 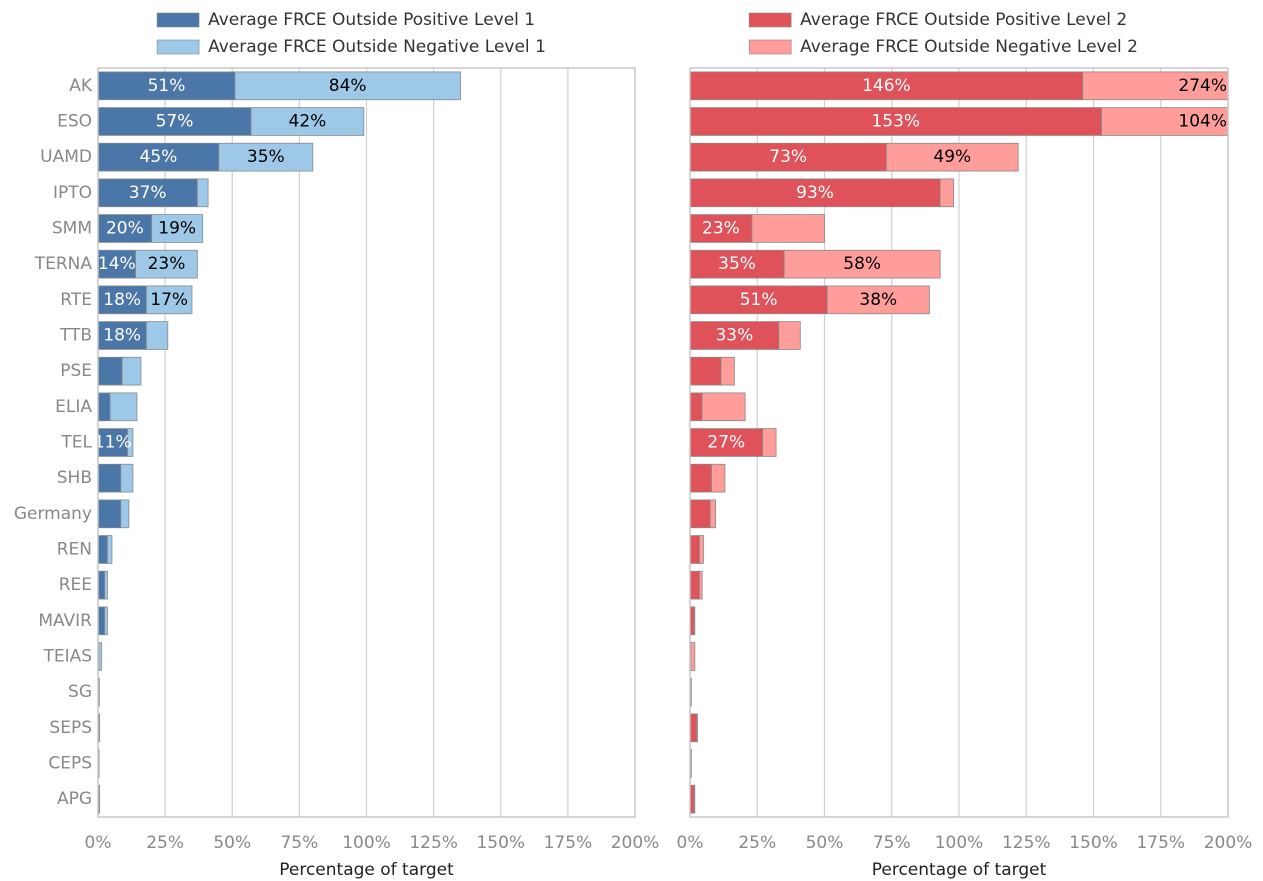 I want to click on data-label: 104%, so click(x=1202, y=122).